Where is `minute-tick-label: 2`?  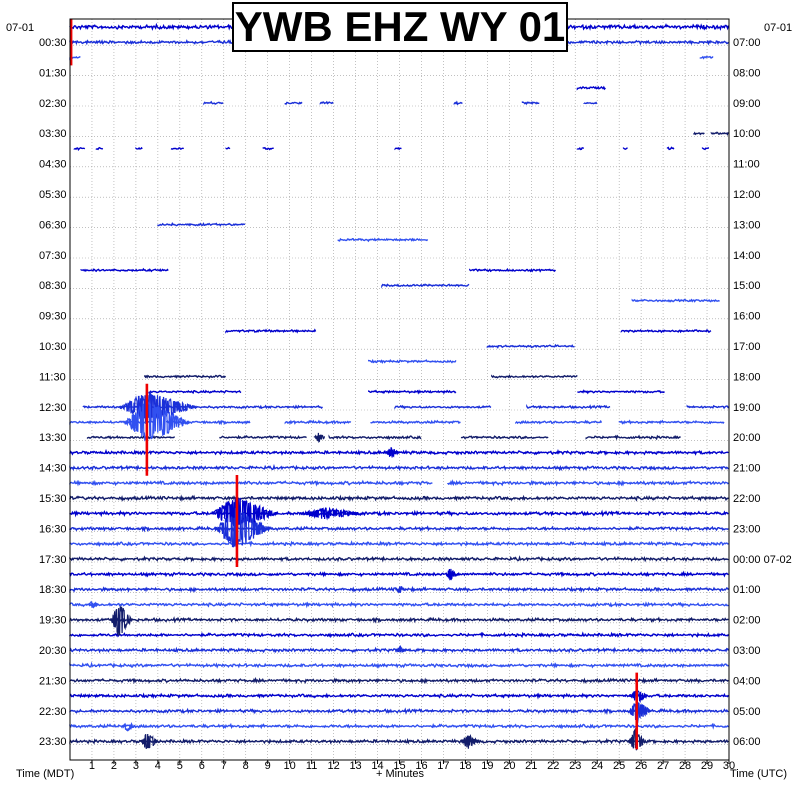 minute-tick-label: 2 is located at coordinates (114, 766).